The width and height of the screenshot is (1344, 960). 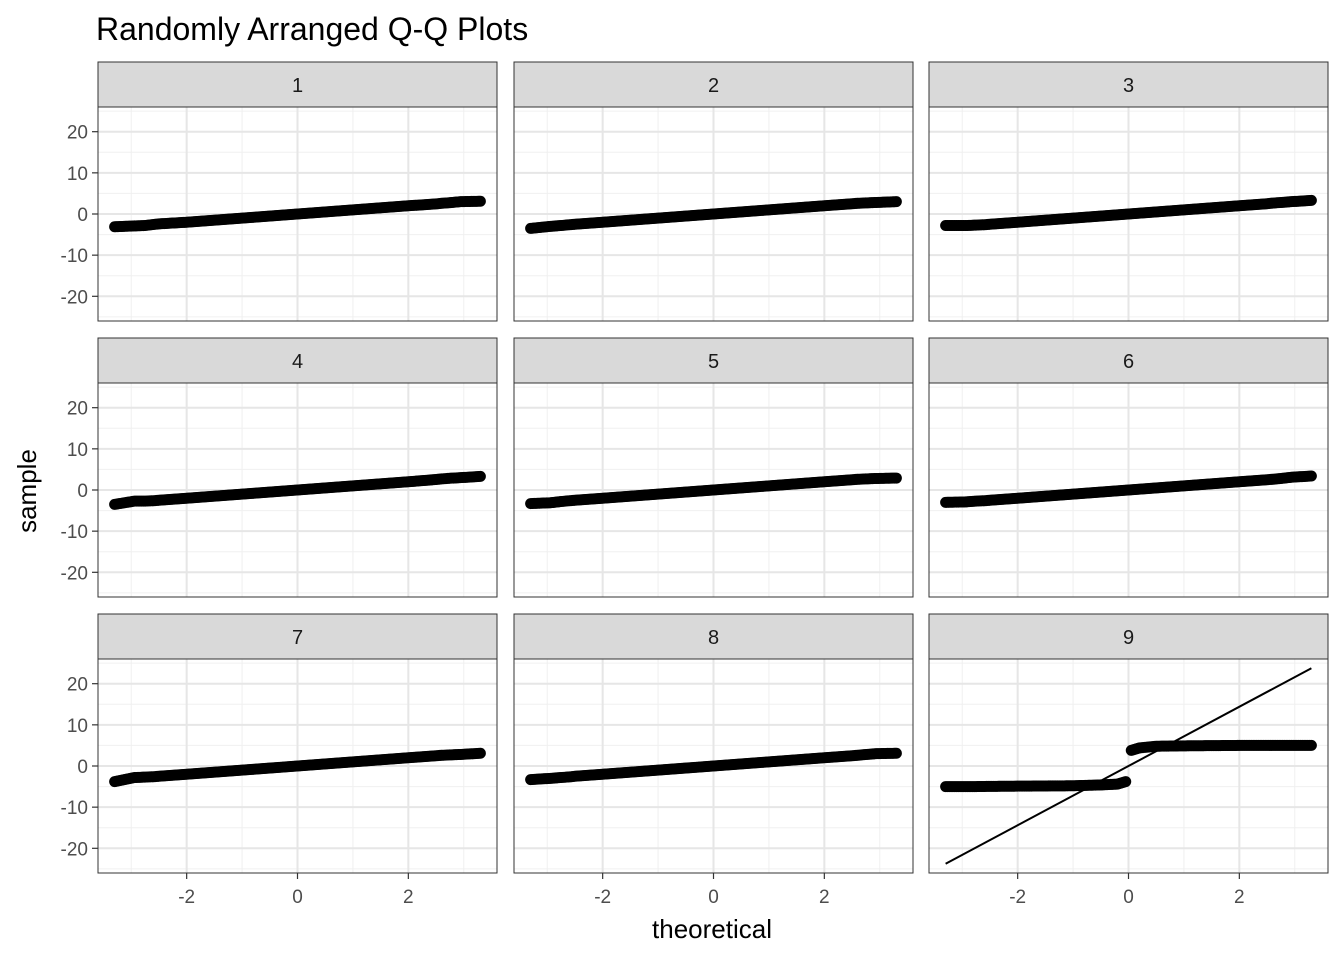 I want to click on strip-label: 4, so click(x=297, y=362).